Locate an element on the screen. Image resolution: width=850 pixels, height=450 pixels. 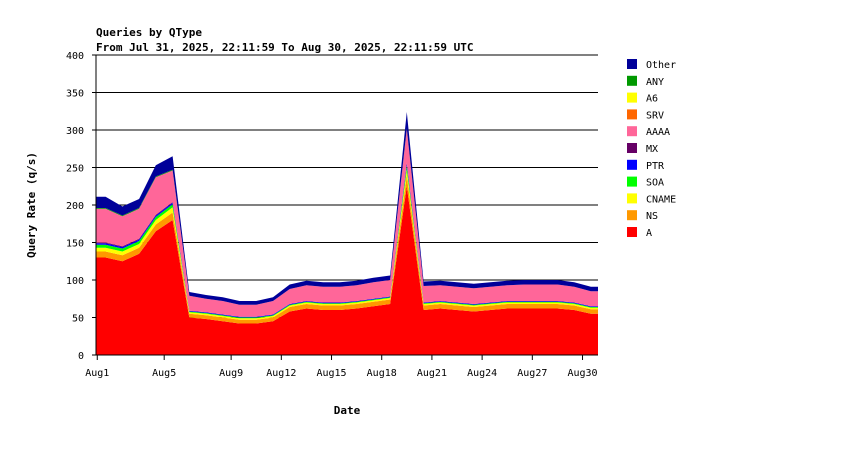
legend-label-srv: SRV is located at coordinates (655, 115).